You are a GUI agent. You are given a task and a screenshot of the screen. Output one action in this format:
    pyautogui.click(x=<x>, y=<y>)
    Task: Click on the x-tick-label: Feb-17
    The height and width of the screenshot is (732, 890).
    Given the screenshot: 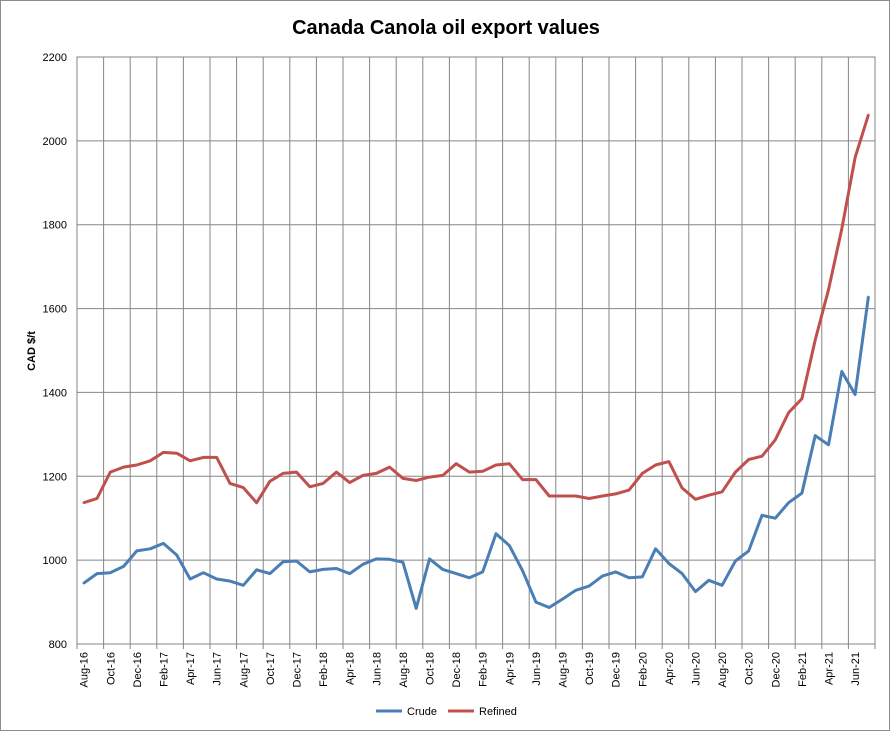 What is the action you would take?
    pyautogui.click(x=164, y=669)
    